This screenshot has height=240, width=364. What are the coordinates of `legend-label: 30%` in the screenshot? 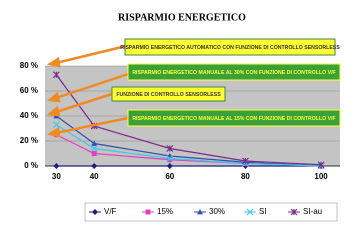 It's located at (217, 211).